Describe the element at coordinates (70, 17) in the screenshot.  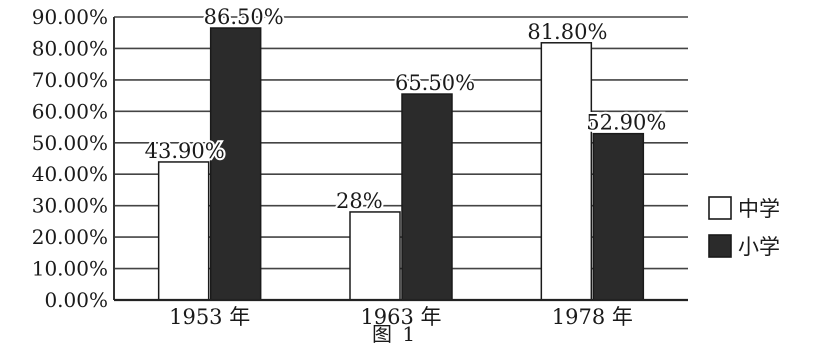
I see `y-tick-label: 90.00%` at that location.